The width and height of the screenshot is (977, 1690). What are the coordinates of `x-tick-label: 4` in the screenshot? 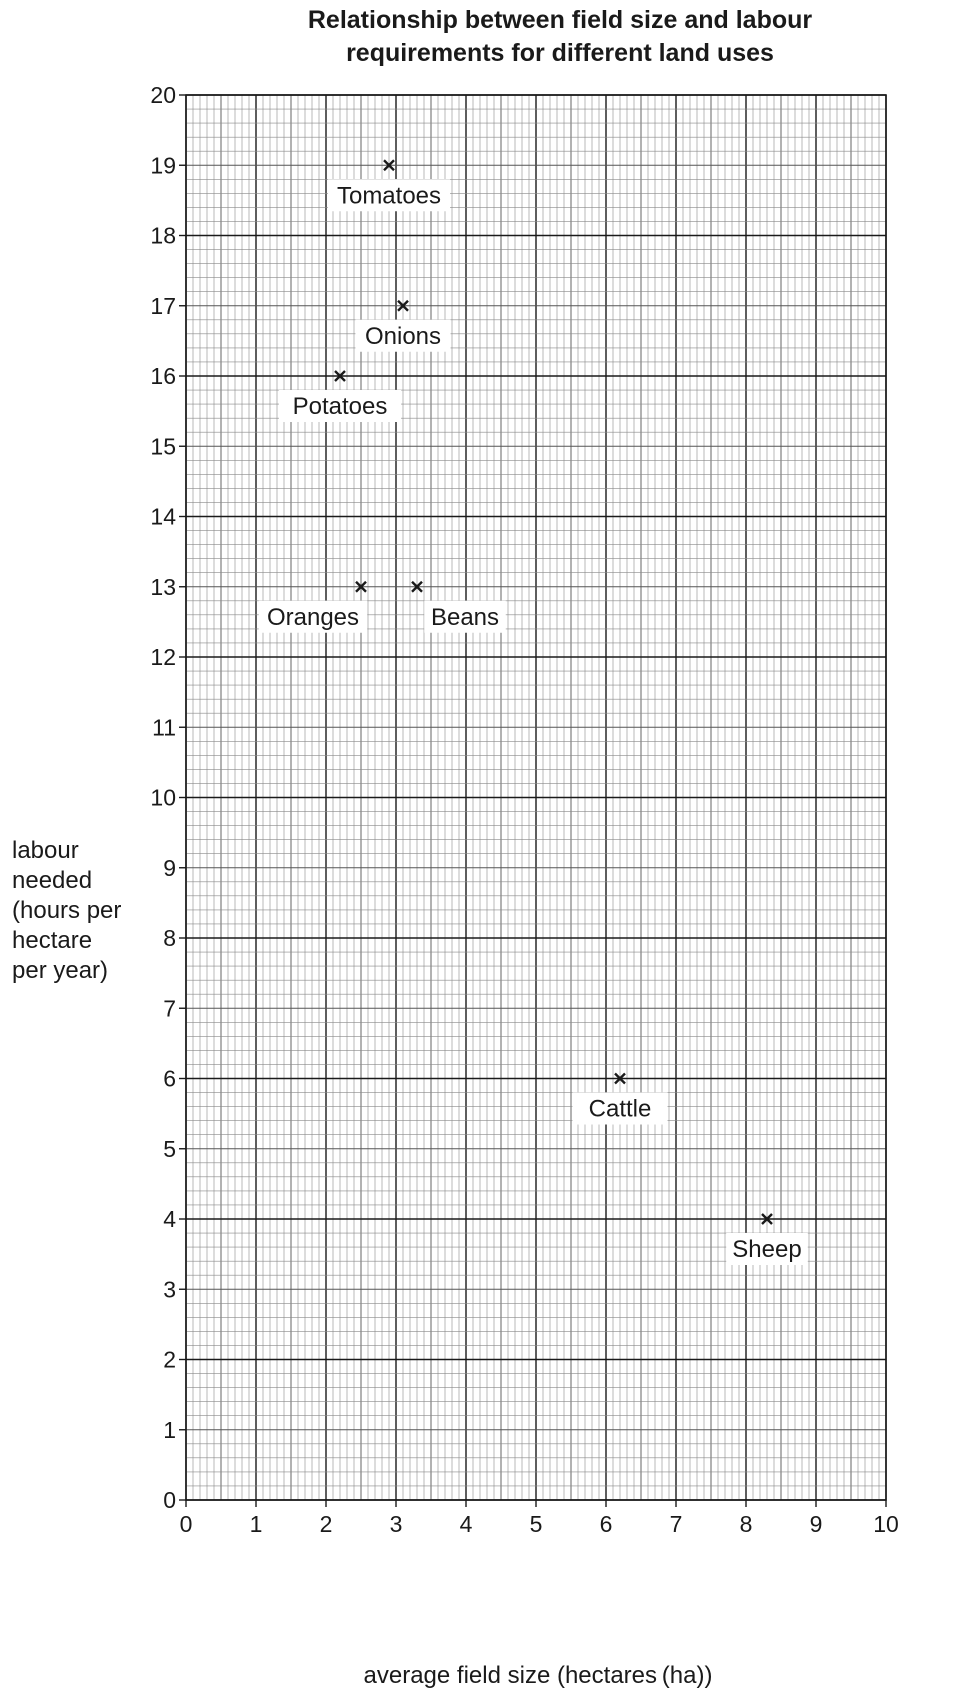 It's located at (466, 1524).